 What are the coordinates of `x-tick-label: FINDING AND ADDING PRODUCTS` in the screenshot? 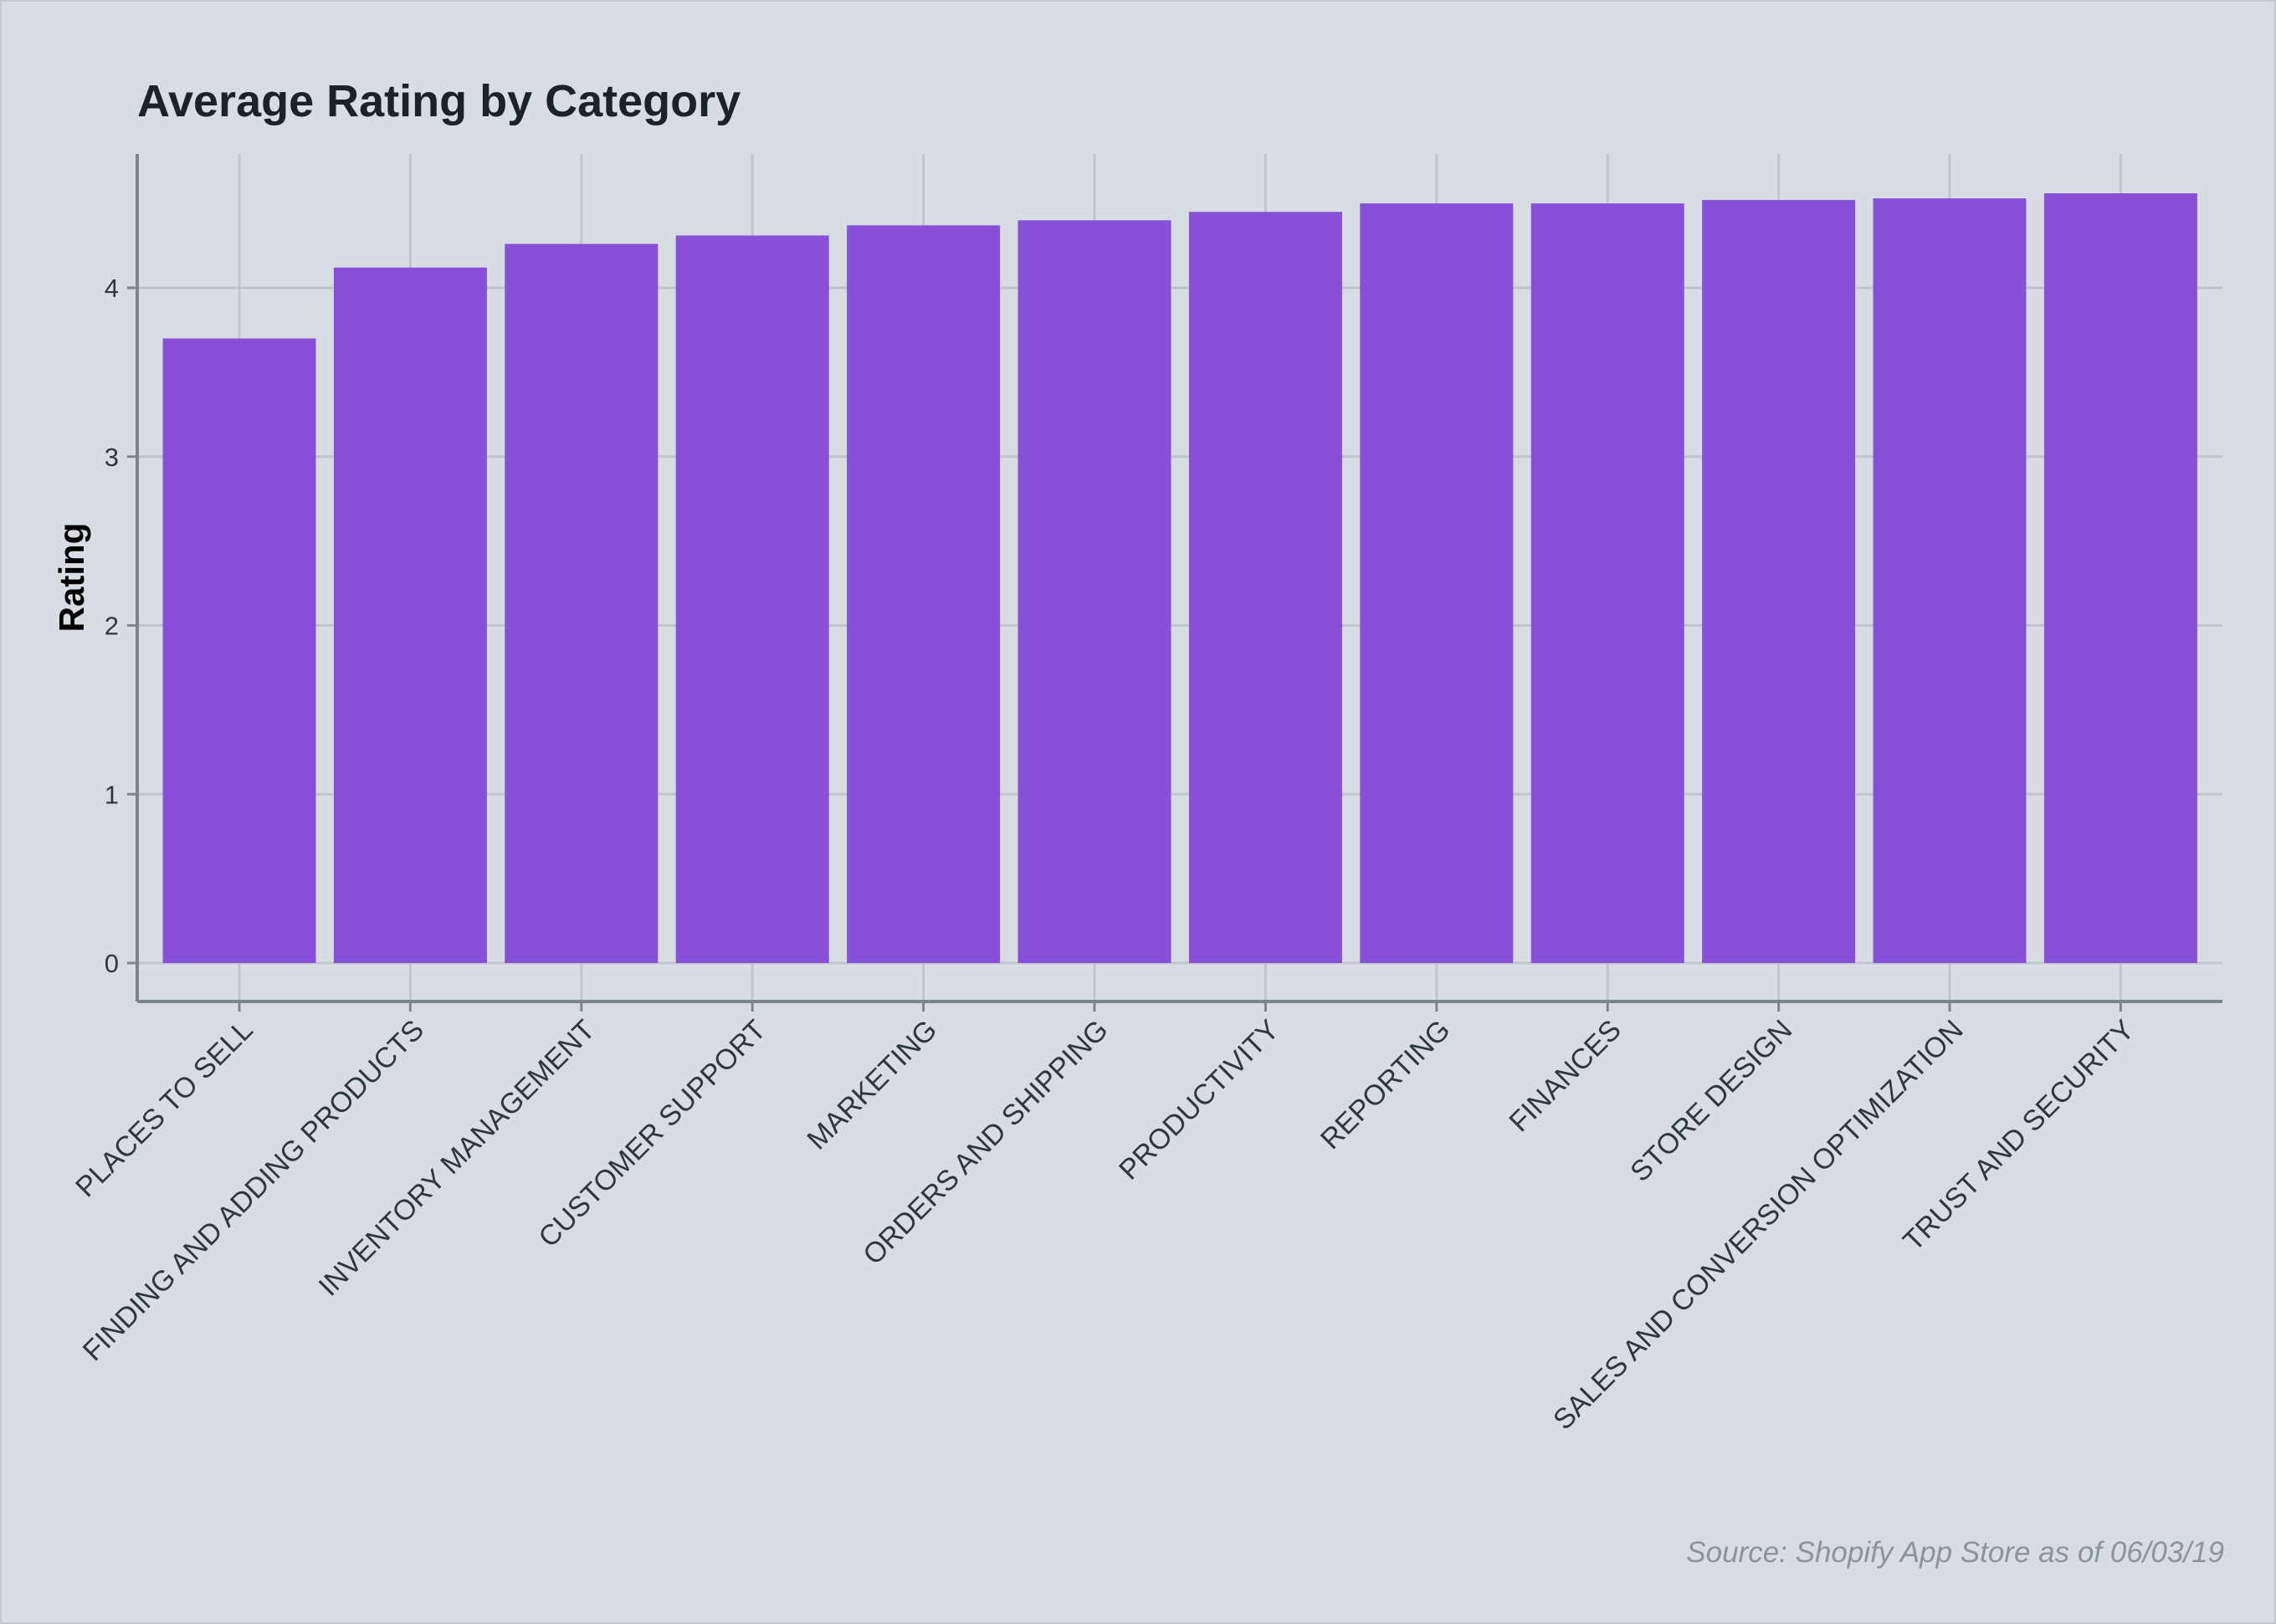 It's located at (254, 1190).